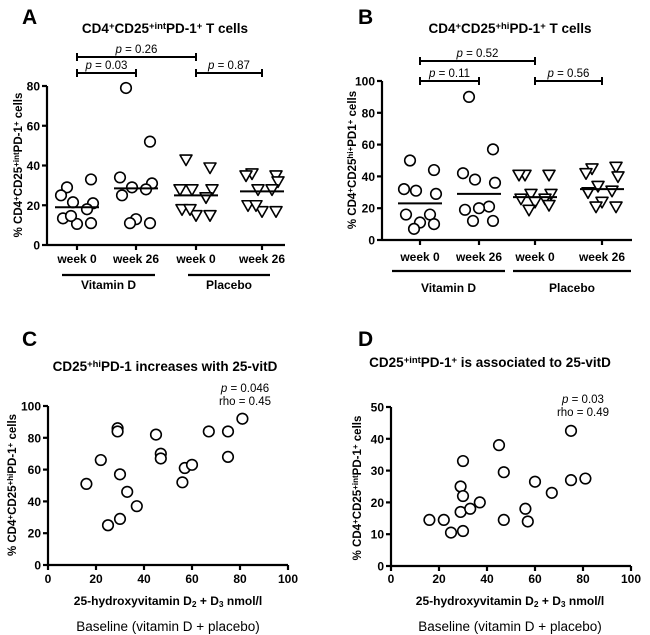 The height and width of the screenshot is (635, 650). What do you see at coordinates (477, 56) in the screenshot?
I see `significance-bracket: p = 0.52` at bounding box center [477, 56].